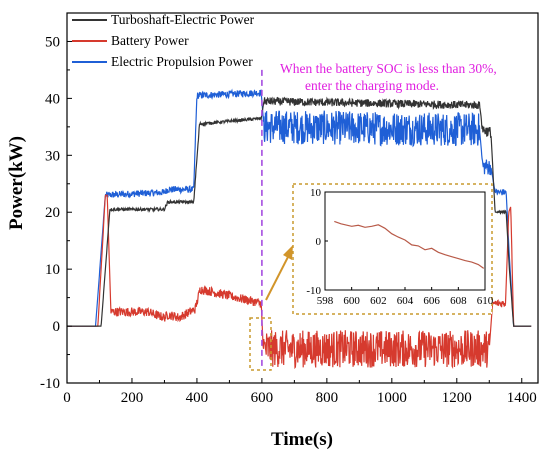 Image resolution: width=550 pixels, height=453 pixels. Describe the element at coordinates (319, 242) in the screenshot. I see `inset-y-tick-label: 0` at that location.